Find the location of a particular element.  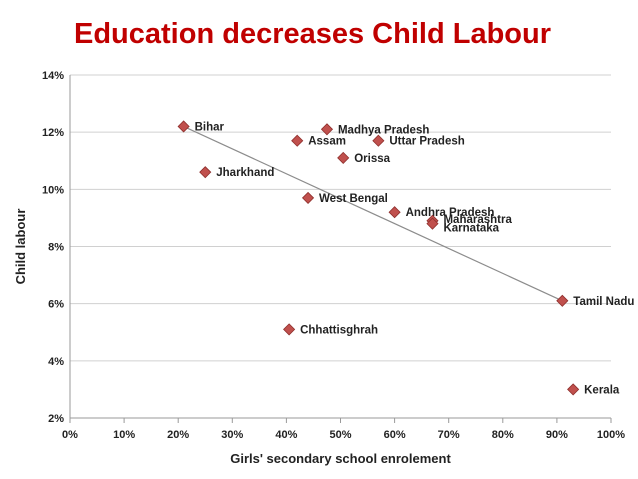

x-tick-label: 80% is located at coordinates (503, 435).